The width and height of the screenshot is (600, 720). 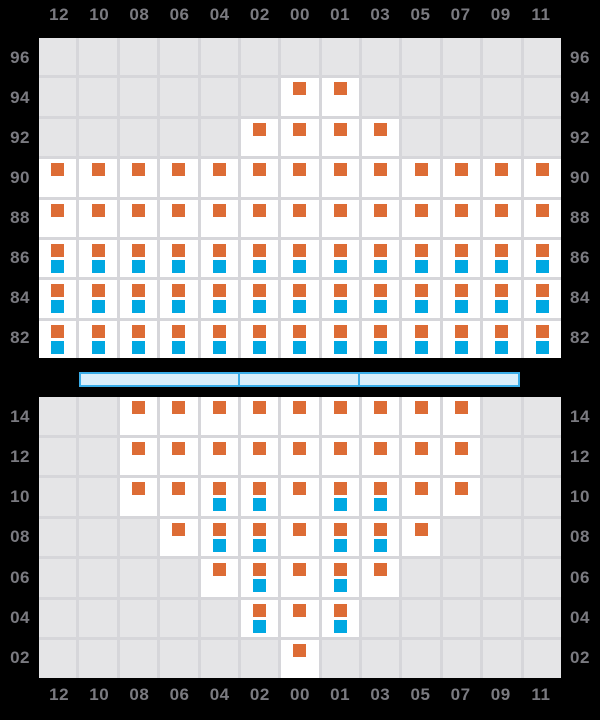 I want to click on x-axis-label: 10, so click(x=99, y=14).